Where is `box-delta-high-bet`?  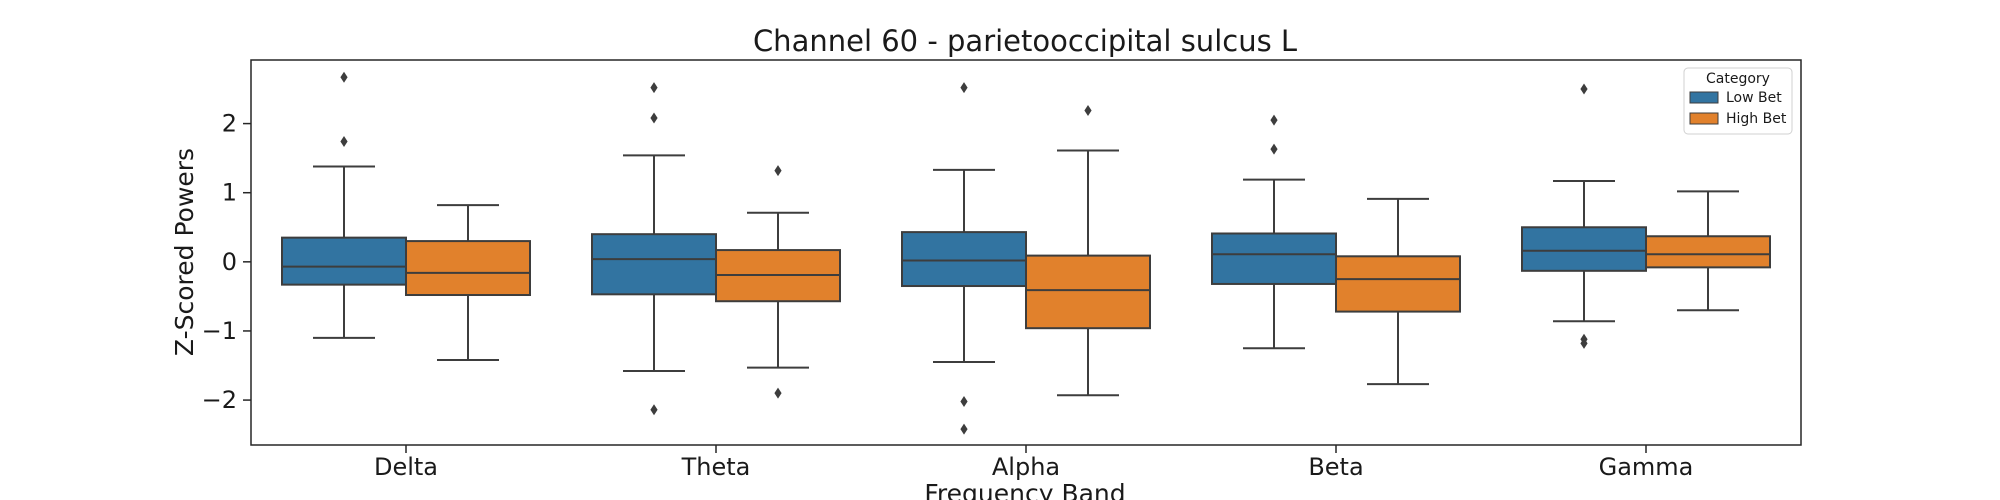
box-delta-high-bet is located at coordinates (468, 282).